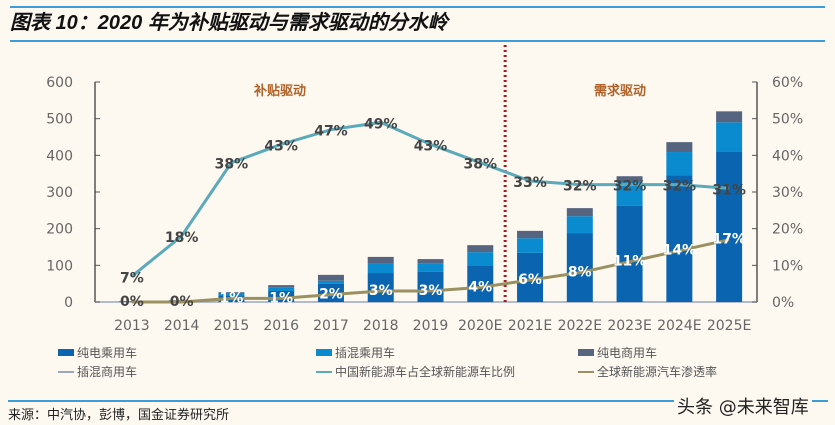 The image size is (835, 425). What do you see at coordinates (182, 238) in the screenshot?
I see `data-label-0: 18%` at bounding box center [182, 238].